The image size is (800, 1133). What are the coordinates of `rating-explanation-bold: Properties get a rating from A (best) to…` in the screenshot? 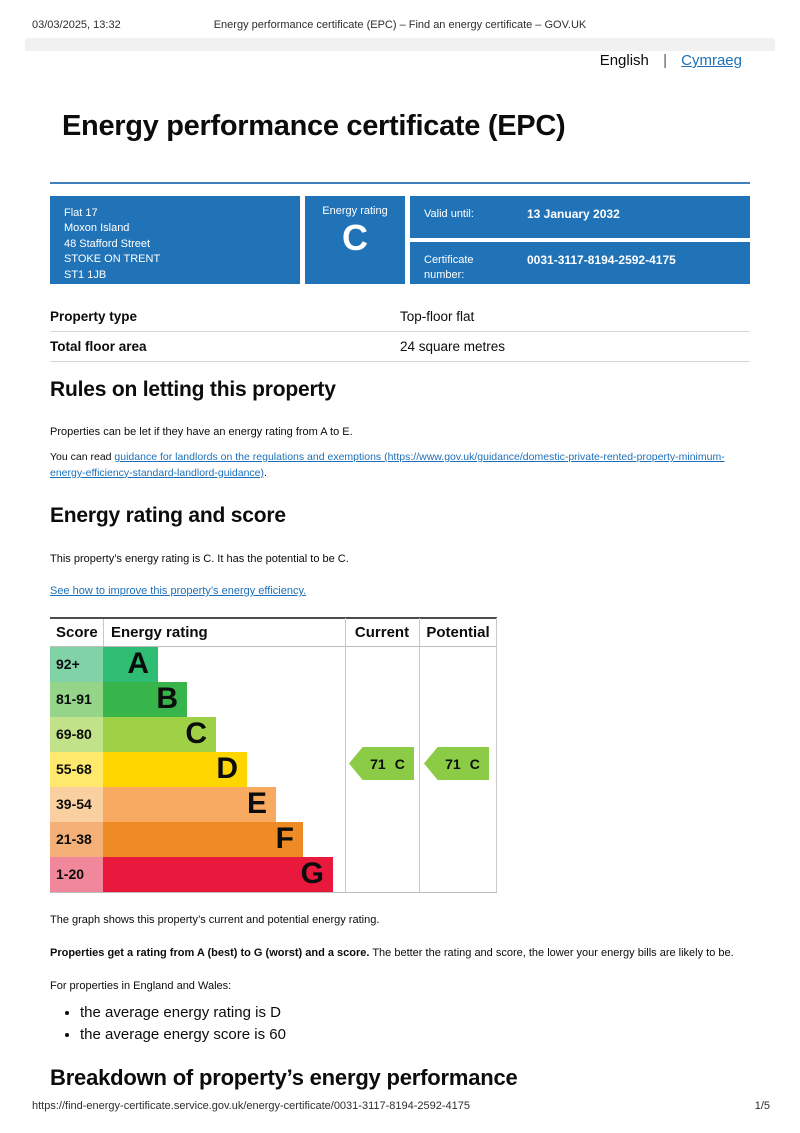 It's located at (210, 953).